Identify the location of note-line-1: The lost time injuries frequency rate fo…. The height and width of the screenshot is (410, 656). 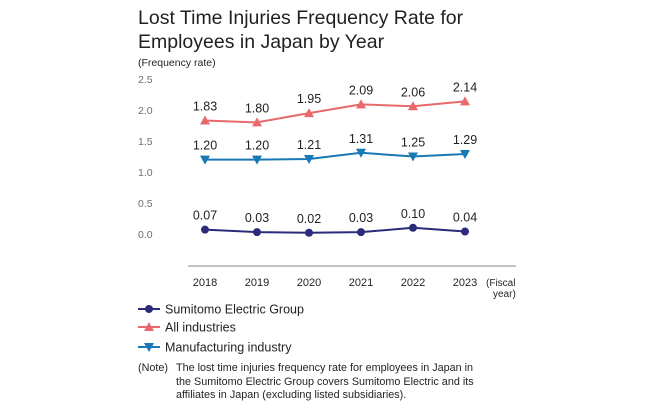
(325, 368).